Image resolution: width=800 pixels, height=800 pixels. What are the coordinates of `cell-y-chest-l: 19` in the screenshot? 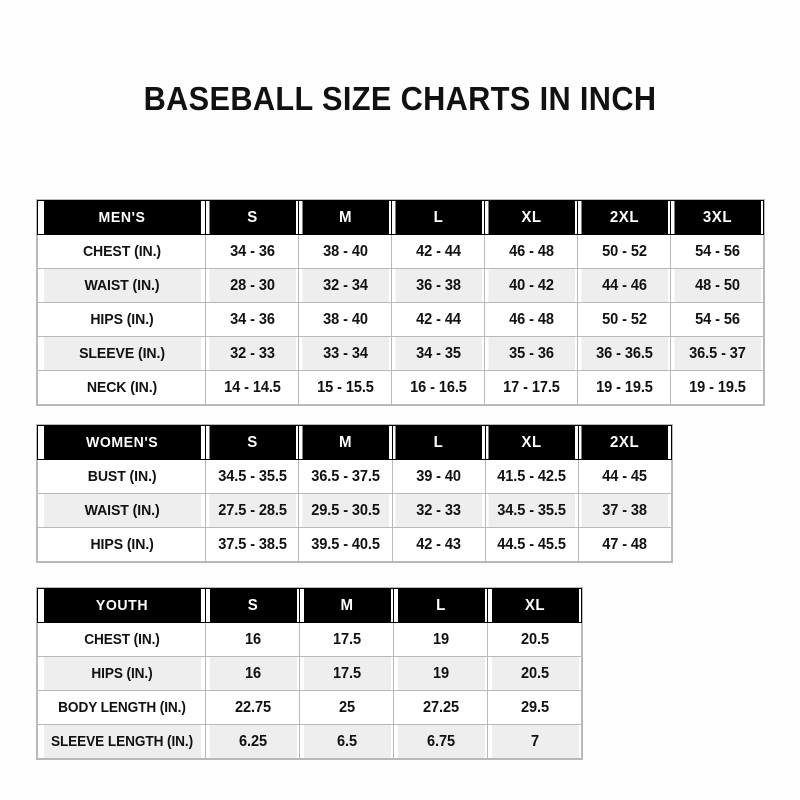 It's located at (440, 639).